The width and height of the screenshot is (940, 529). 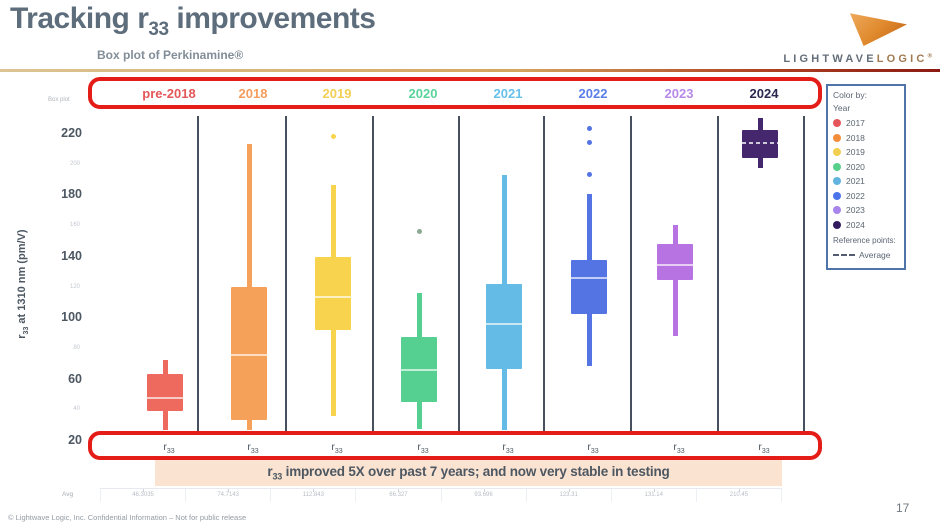 What do you see at coordinates (71, 317) in the screenshot?
I see `y-tick-major: 100` at bounding box center [71, 317].